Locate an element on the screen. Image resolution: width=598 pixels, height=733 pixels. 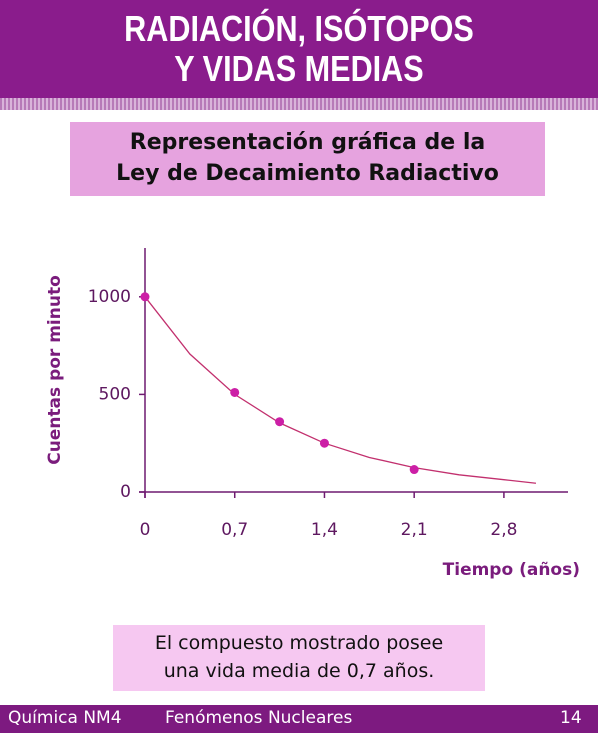
y-tick-label: 500 is located at coordinates (115, 394).